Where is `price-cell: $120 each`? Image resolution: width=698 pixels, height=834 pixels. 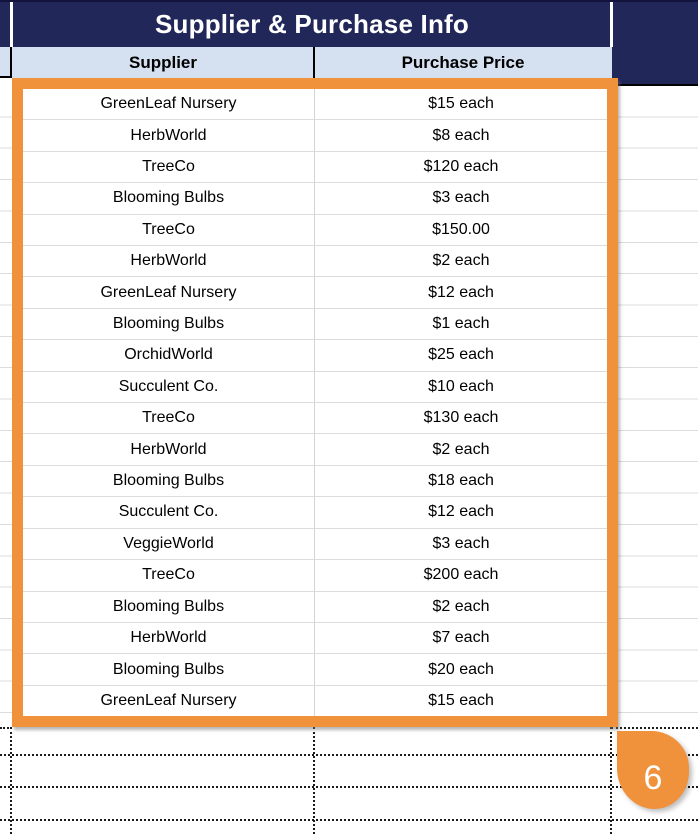
price-cell: $120 each is located at coordinates (461, 167).